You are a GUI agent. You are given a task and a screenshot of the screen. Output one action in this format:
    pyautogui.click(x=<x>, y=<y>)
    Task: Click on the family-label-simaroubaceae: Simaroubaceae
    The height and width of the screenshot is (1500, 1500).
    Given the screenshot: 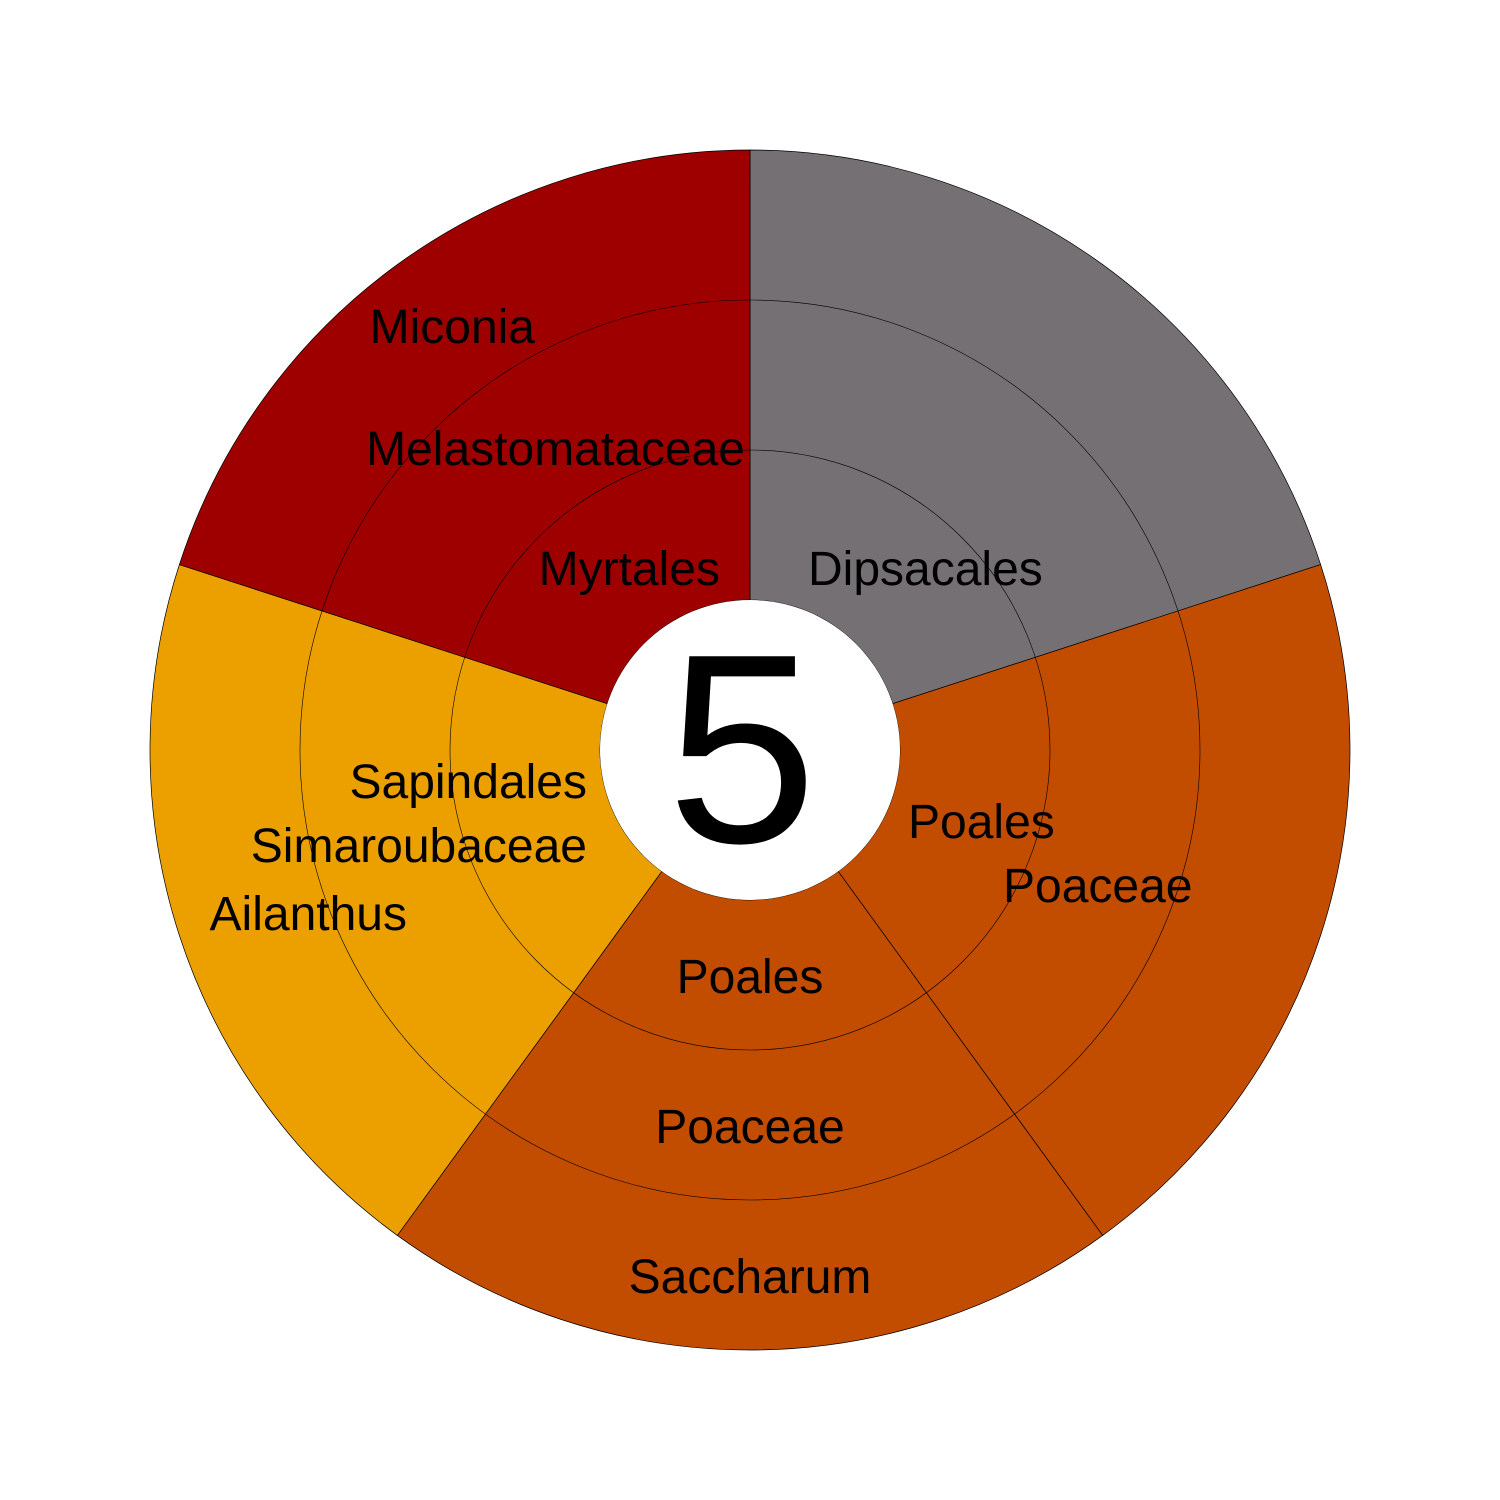 What is the action you would take?
    pyautogui.click(x=419, y=846)
    